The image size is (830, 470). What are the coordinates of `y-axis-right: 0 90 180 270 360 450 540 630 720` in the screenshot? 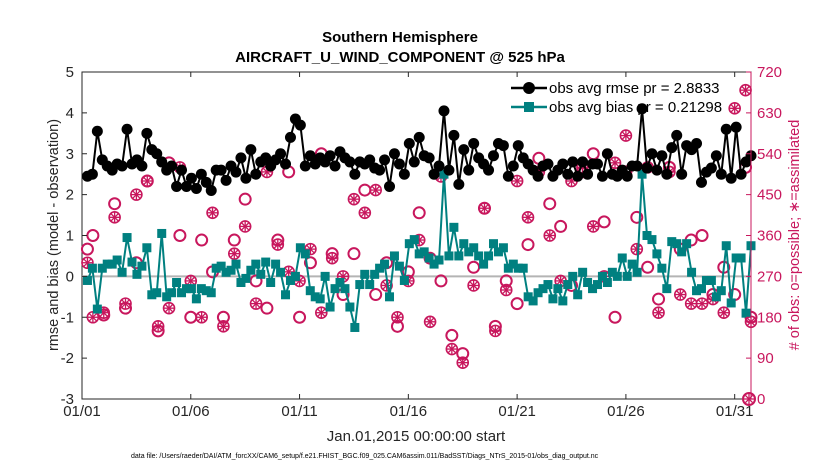 It's located at (764, 236).